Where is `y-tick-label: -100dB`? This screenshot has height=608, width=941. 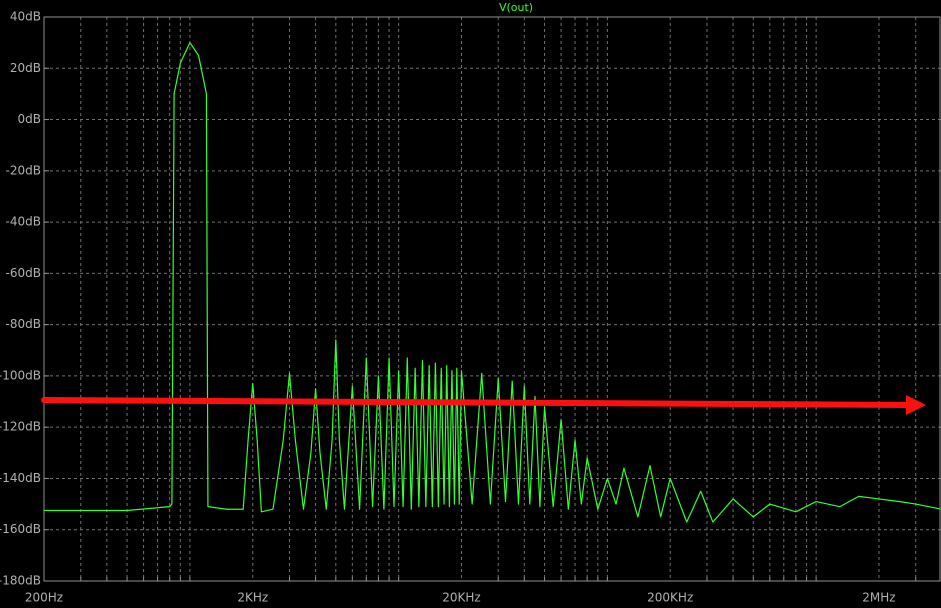 y-tick-label: -100dB is located at coordinates (20, 375).